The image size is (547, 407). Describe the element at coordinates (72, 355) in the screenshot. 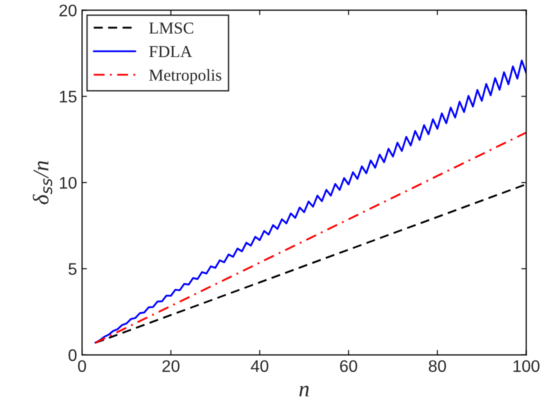

I see `y-tick-label: 0` at that location.